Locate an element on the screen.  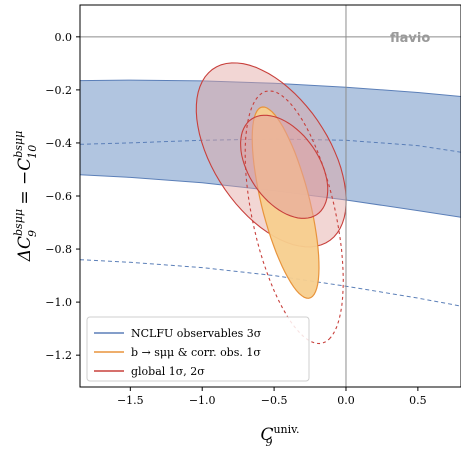
legend-box is located at coordinates (198, 349).